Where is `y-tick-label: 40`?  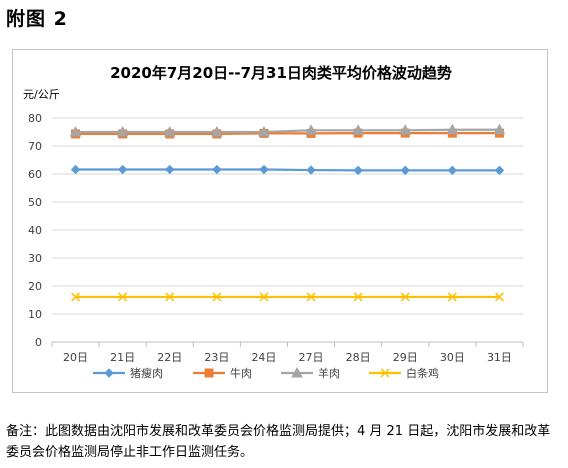 y-tick-label: 40 is located at coordinates (35, 230).